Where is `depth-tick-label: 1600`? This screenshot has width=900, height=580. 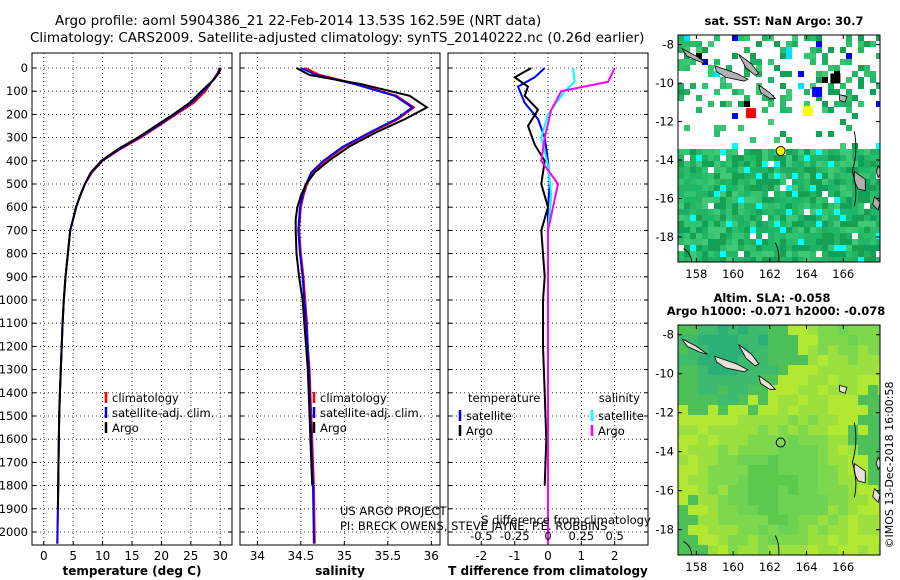 depth-tick-label: 1600 is located at coordinates (14, 439).